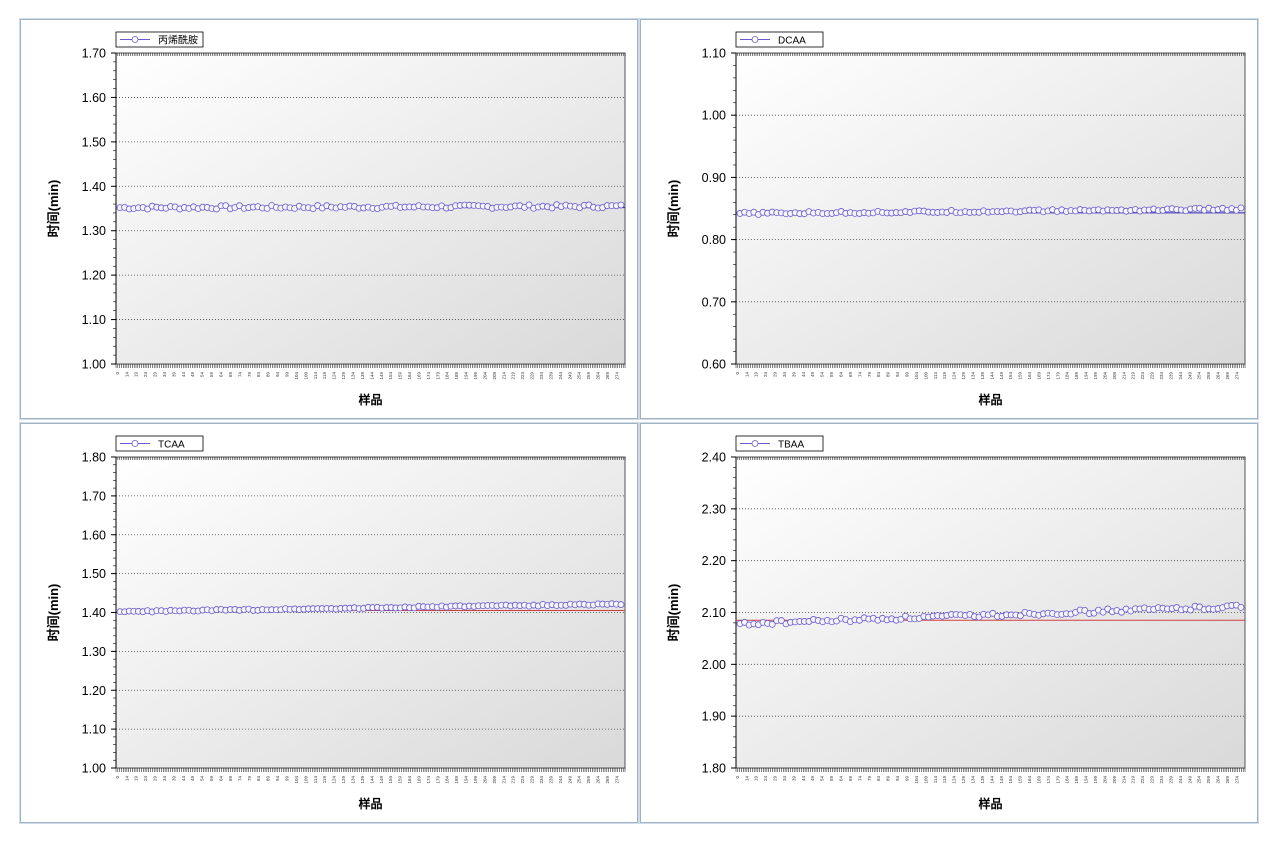  Describe the element at coordinates (1001, 780) in the screenshot. I see `x-tick-label: 149` at that location.